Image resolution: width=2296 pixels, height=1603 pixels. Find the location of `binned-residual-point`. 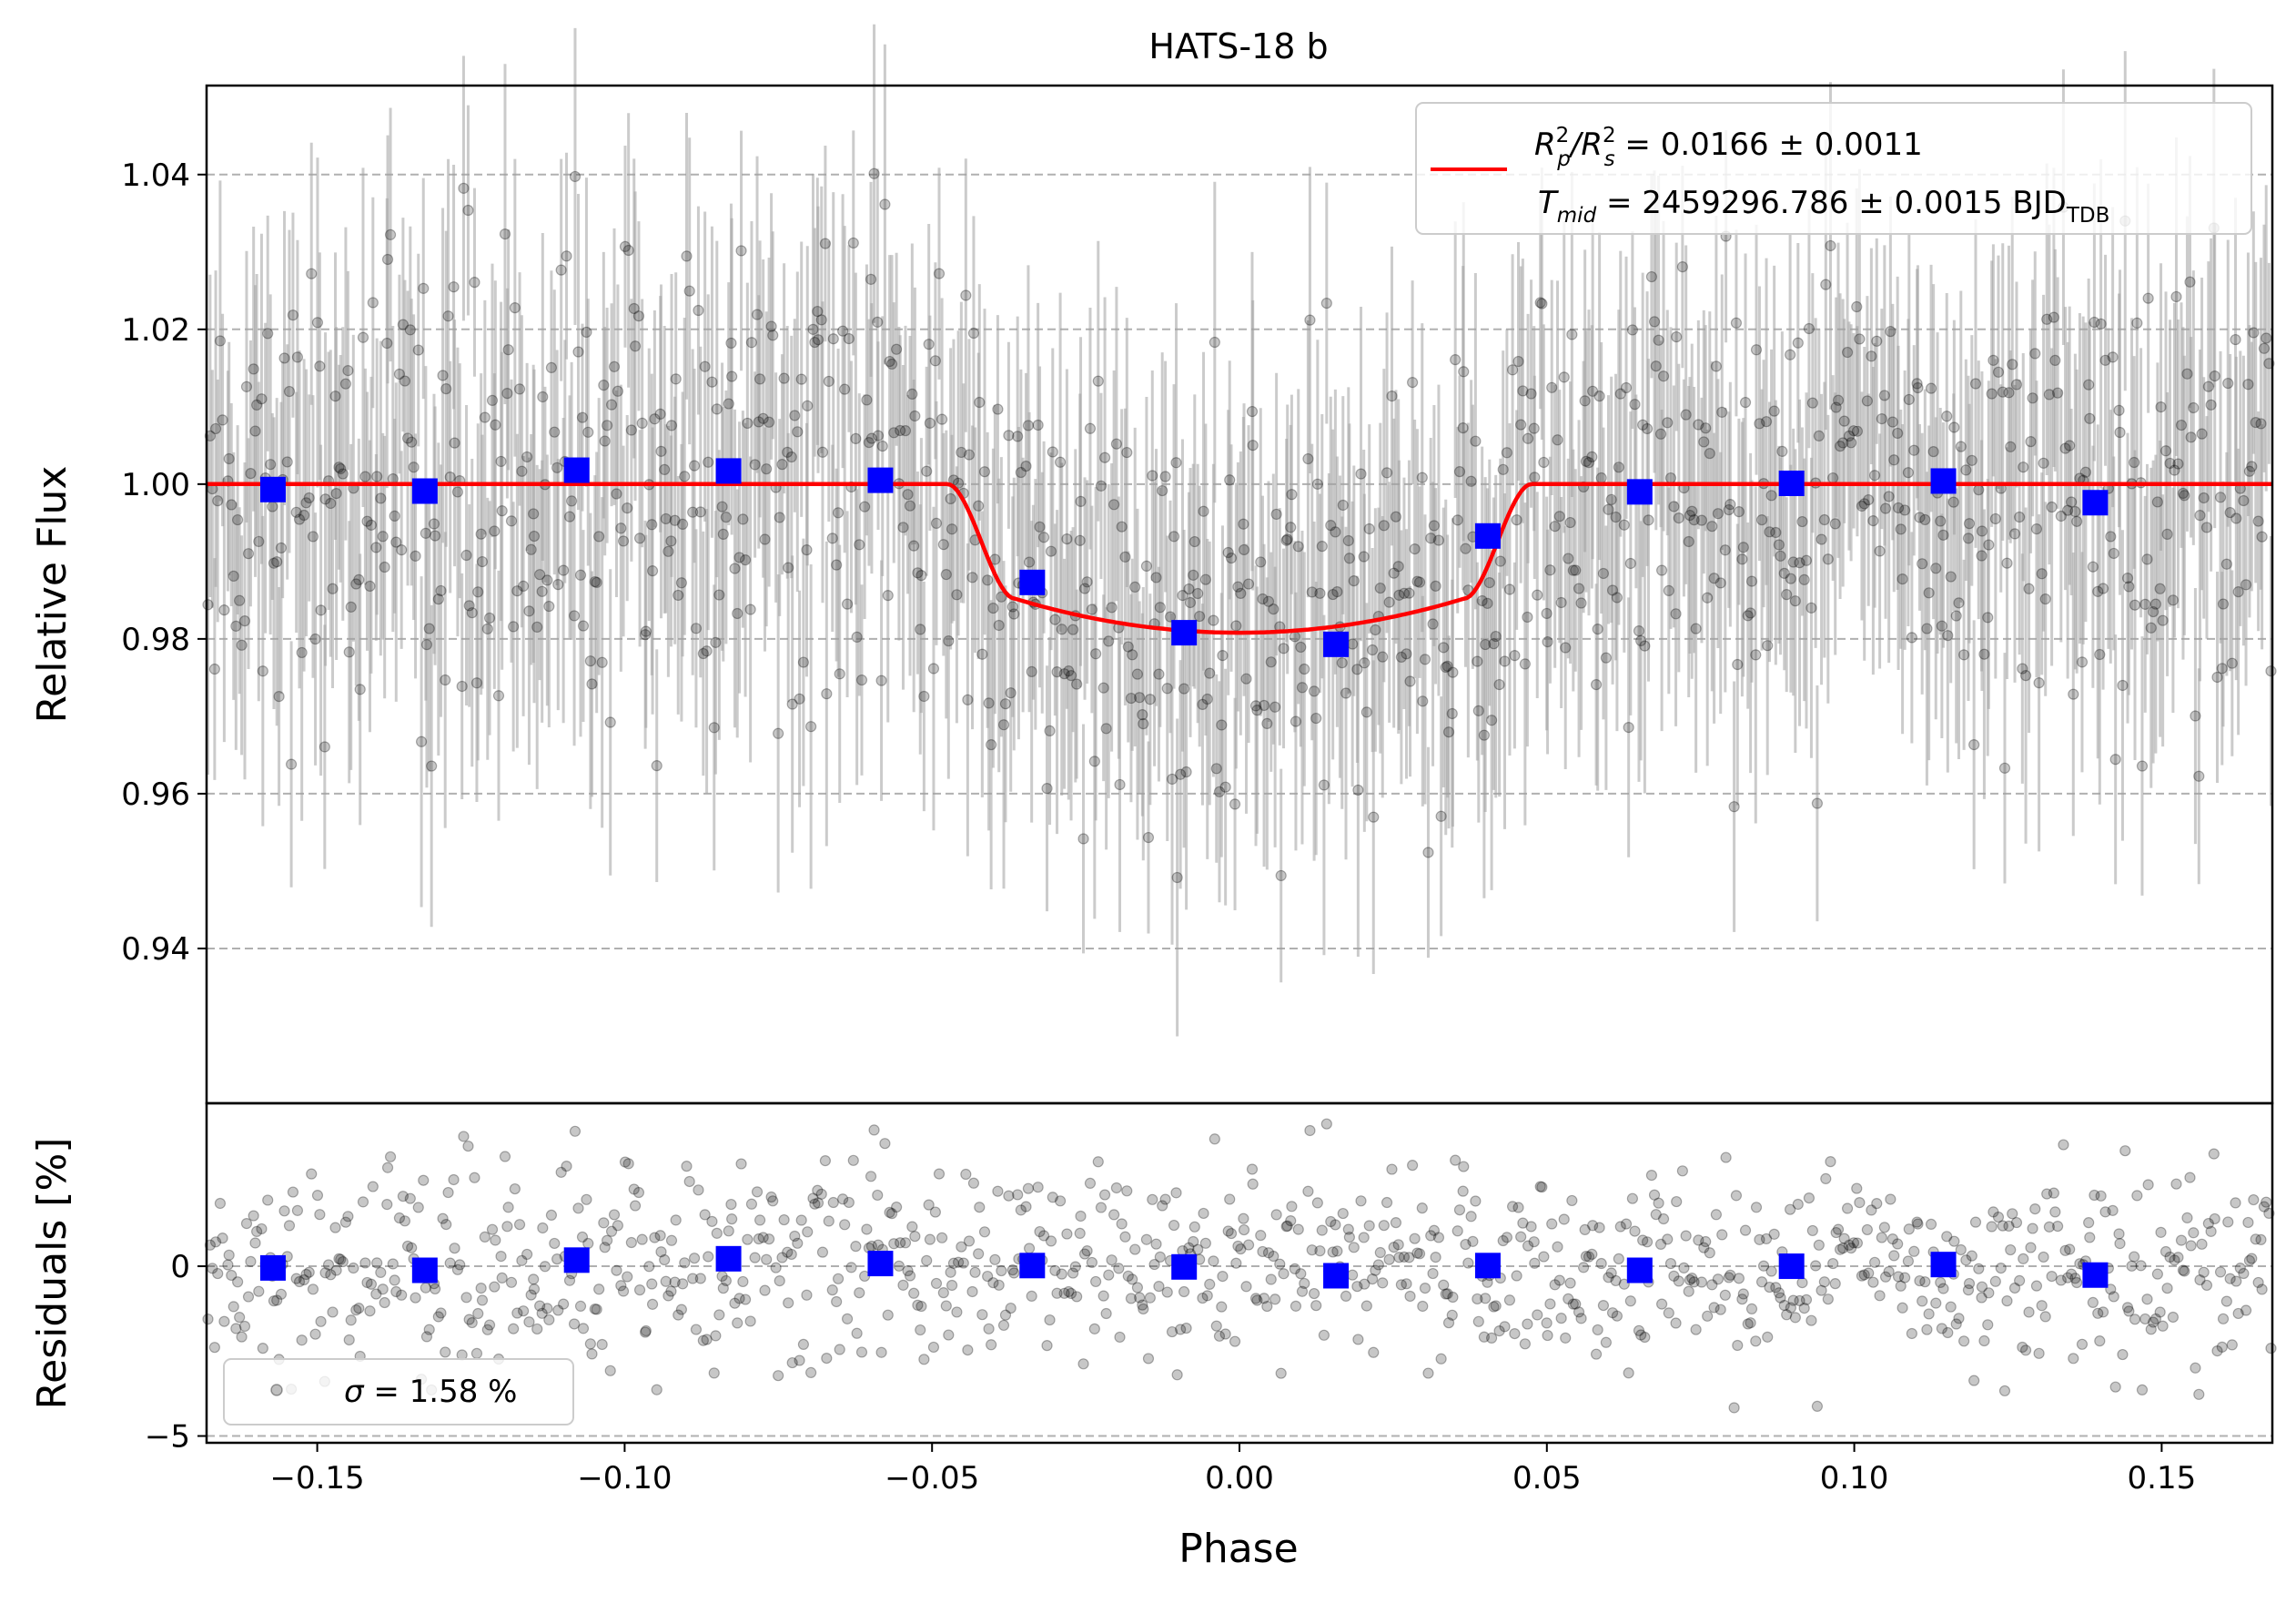

binned-residual-point is located at coordinates (1640, 1270).